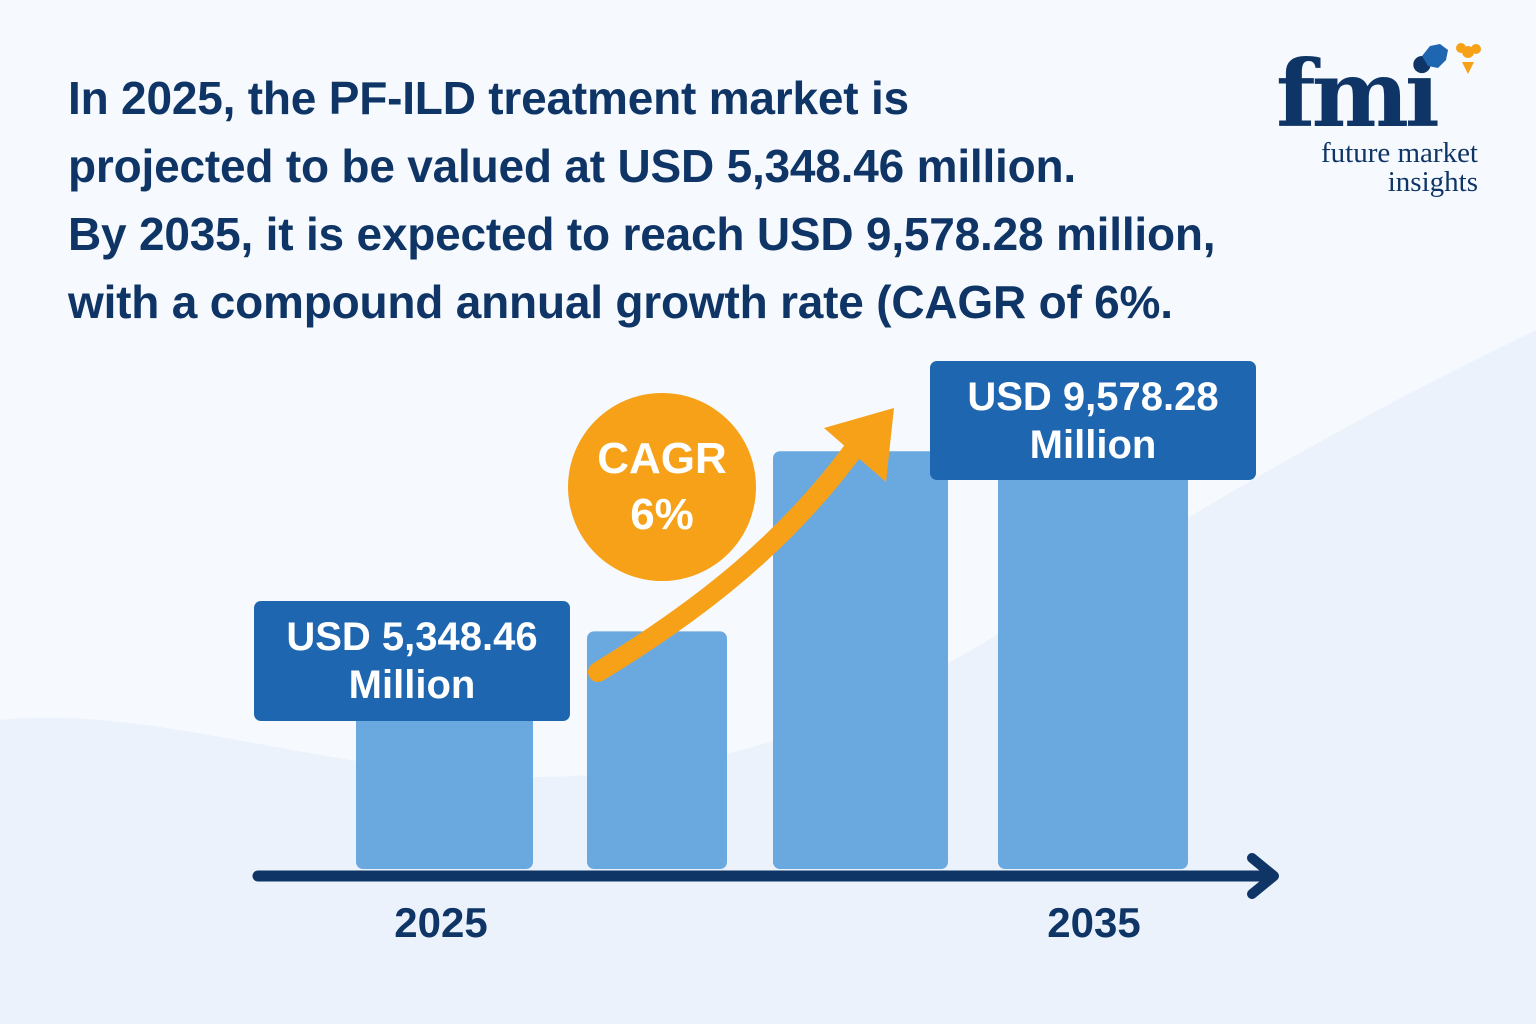  Describe the element at coordinates (441, 922) in the screenshot. I see `x-tick-label-2025: 2025` at that location.